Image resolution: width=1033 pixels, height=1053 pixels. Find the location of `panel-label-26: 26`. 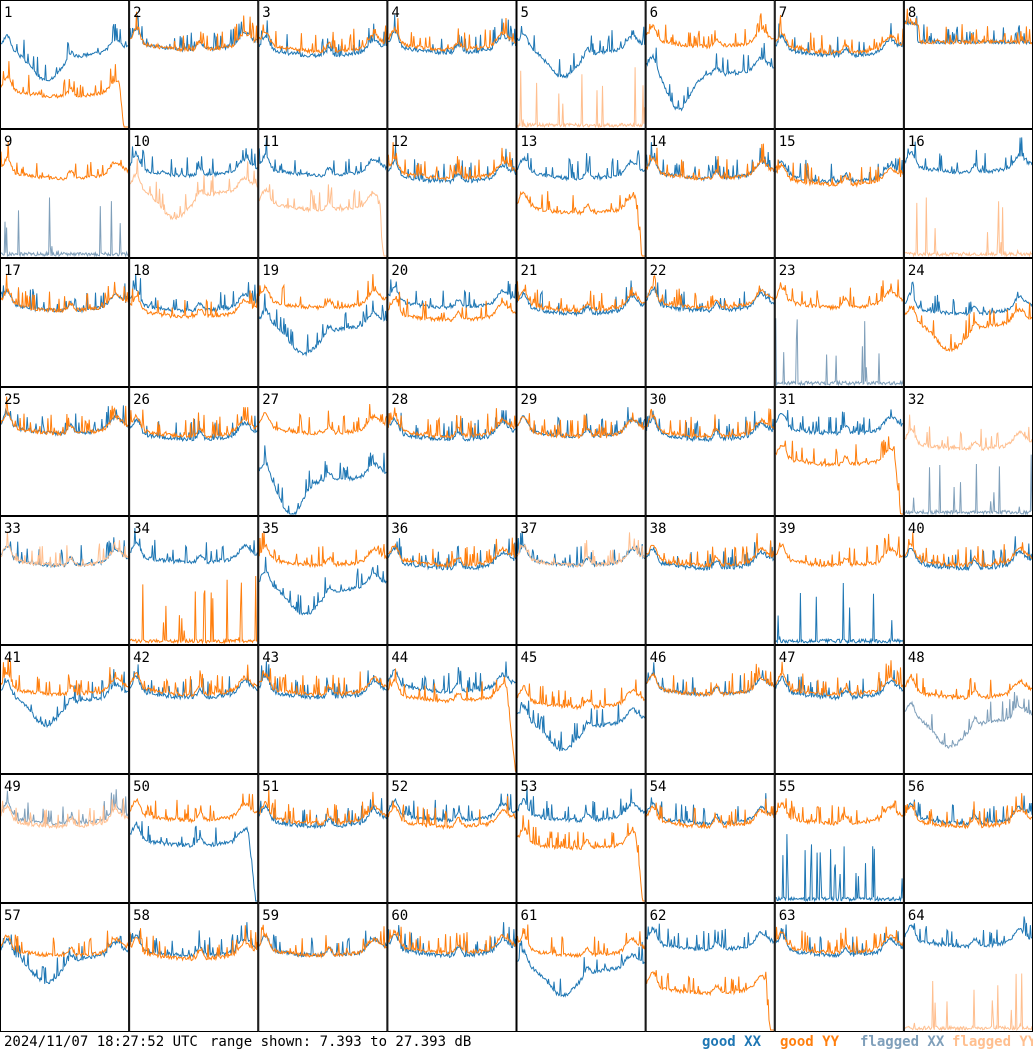

panel-label-26: 26 is located at coordinates (141, 400).